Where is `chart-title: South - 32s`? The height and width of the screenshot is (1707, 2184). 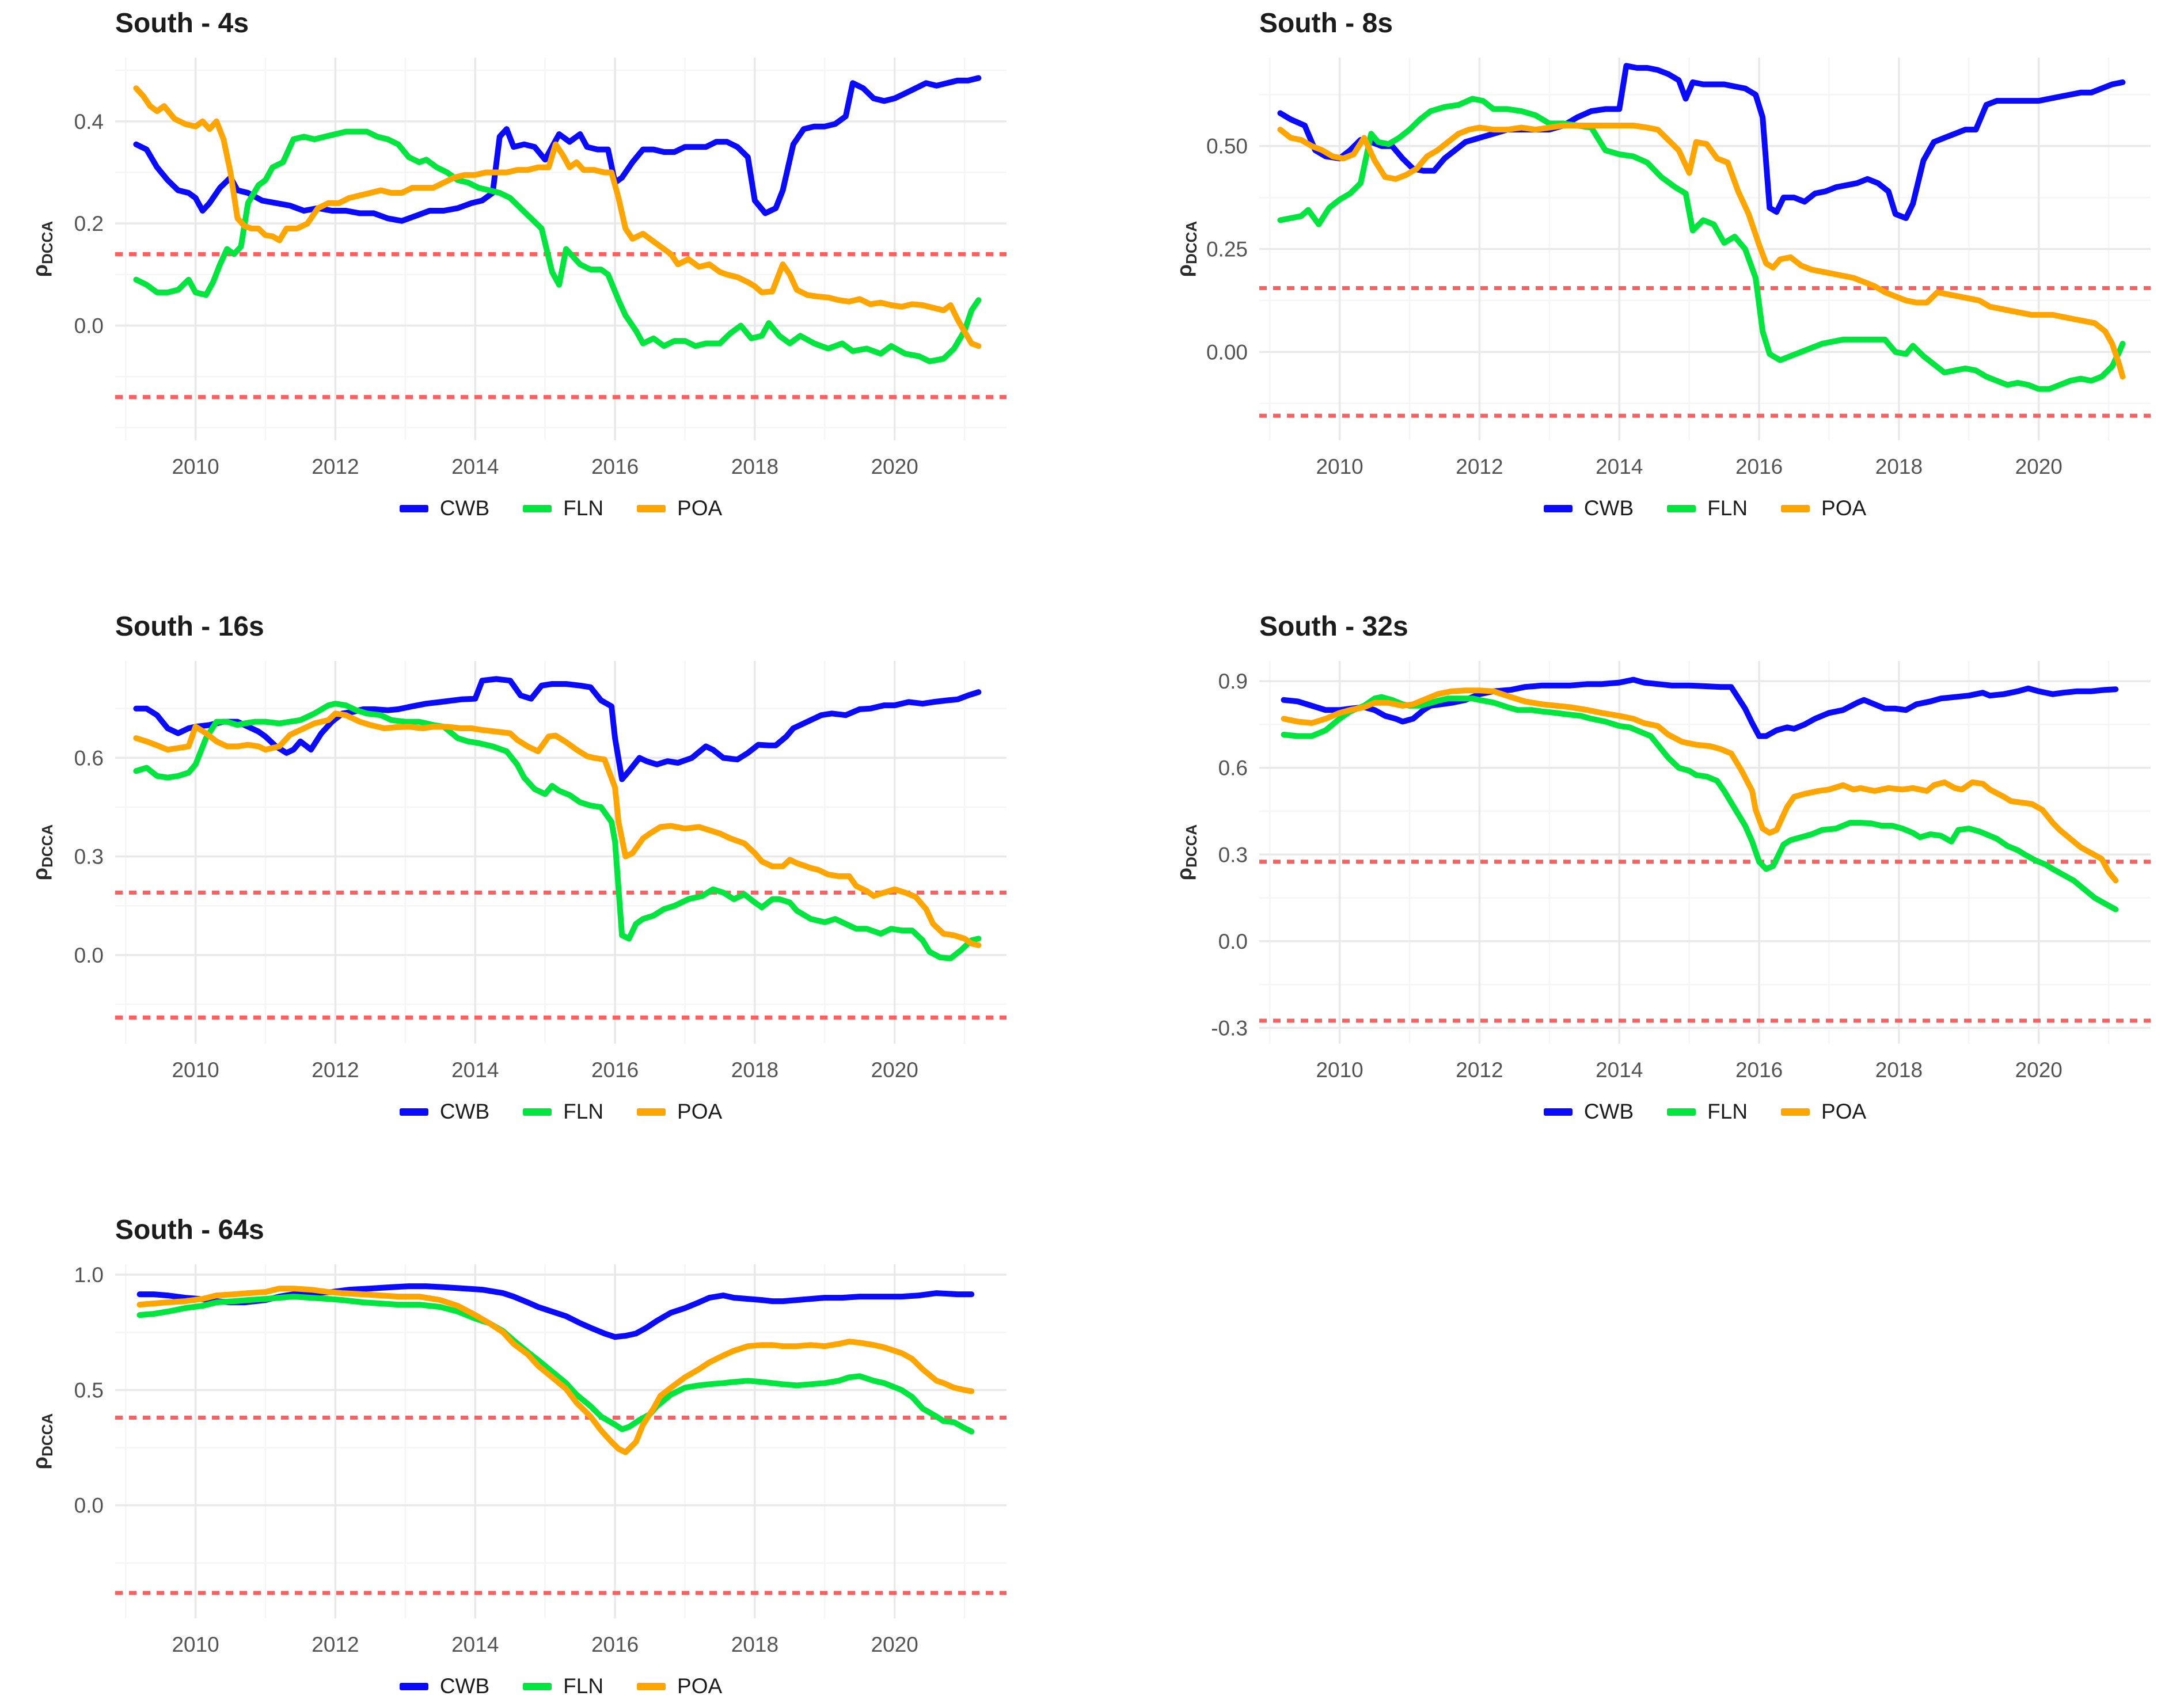 chart-title: South - 32s is located at coordinates (1334, 626).